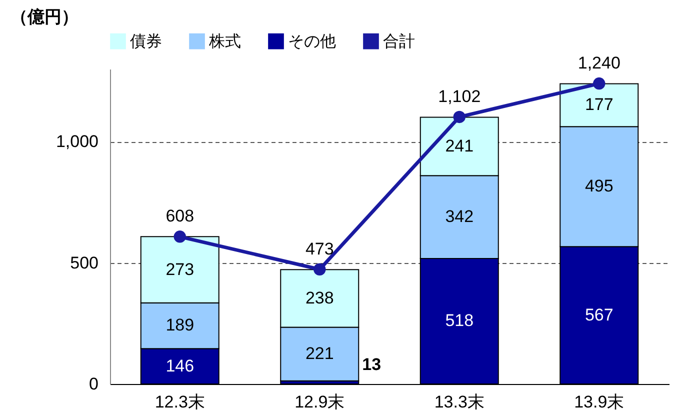  What do you see at coordinates (180, 366) in the screenshot?
I see `data-label: 146` at bounding box center [180, 366].